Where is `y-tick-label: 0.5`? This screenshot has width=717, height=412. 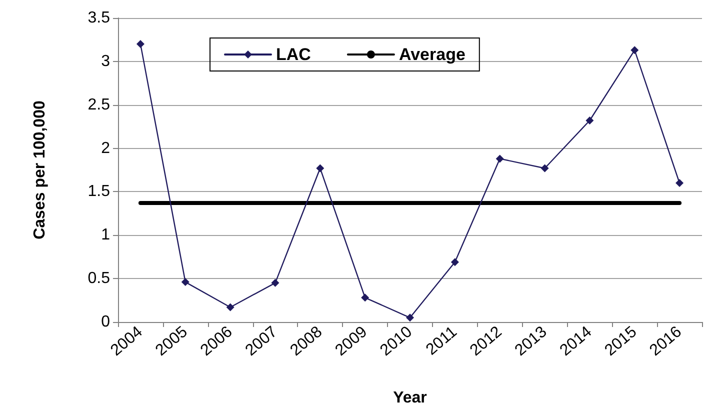 y-tick-label: 0.5 is located at coordinates (99, 279).